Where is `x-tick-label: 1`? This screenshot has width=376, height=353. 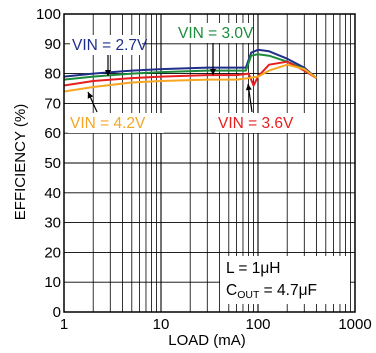 x-tick-label: 1 is located at coordinates (64, 324).